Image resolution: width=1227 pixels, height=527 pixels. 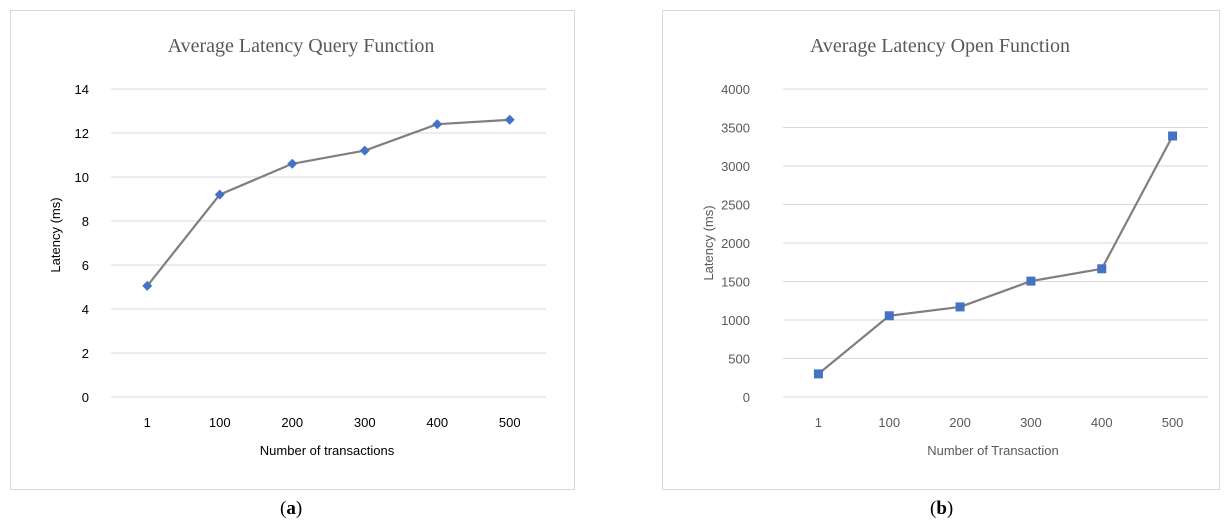 What do you see at coordinates (85, 221) in the screenshot?
I see `y-tick-label: 8` at bounding box center [85, 221].